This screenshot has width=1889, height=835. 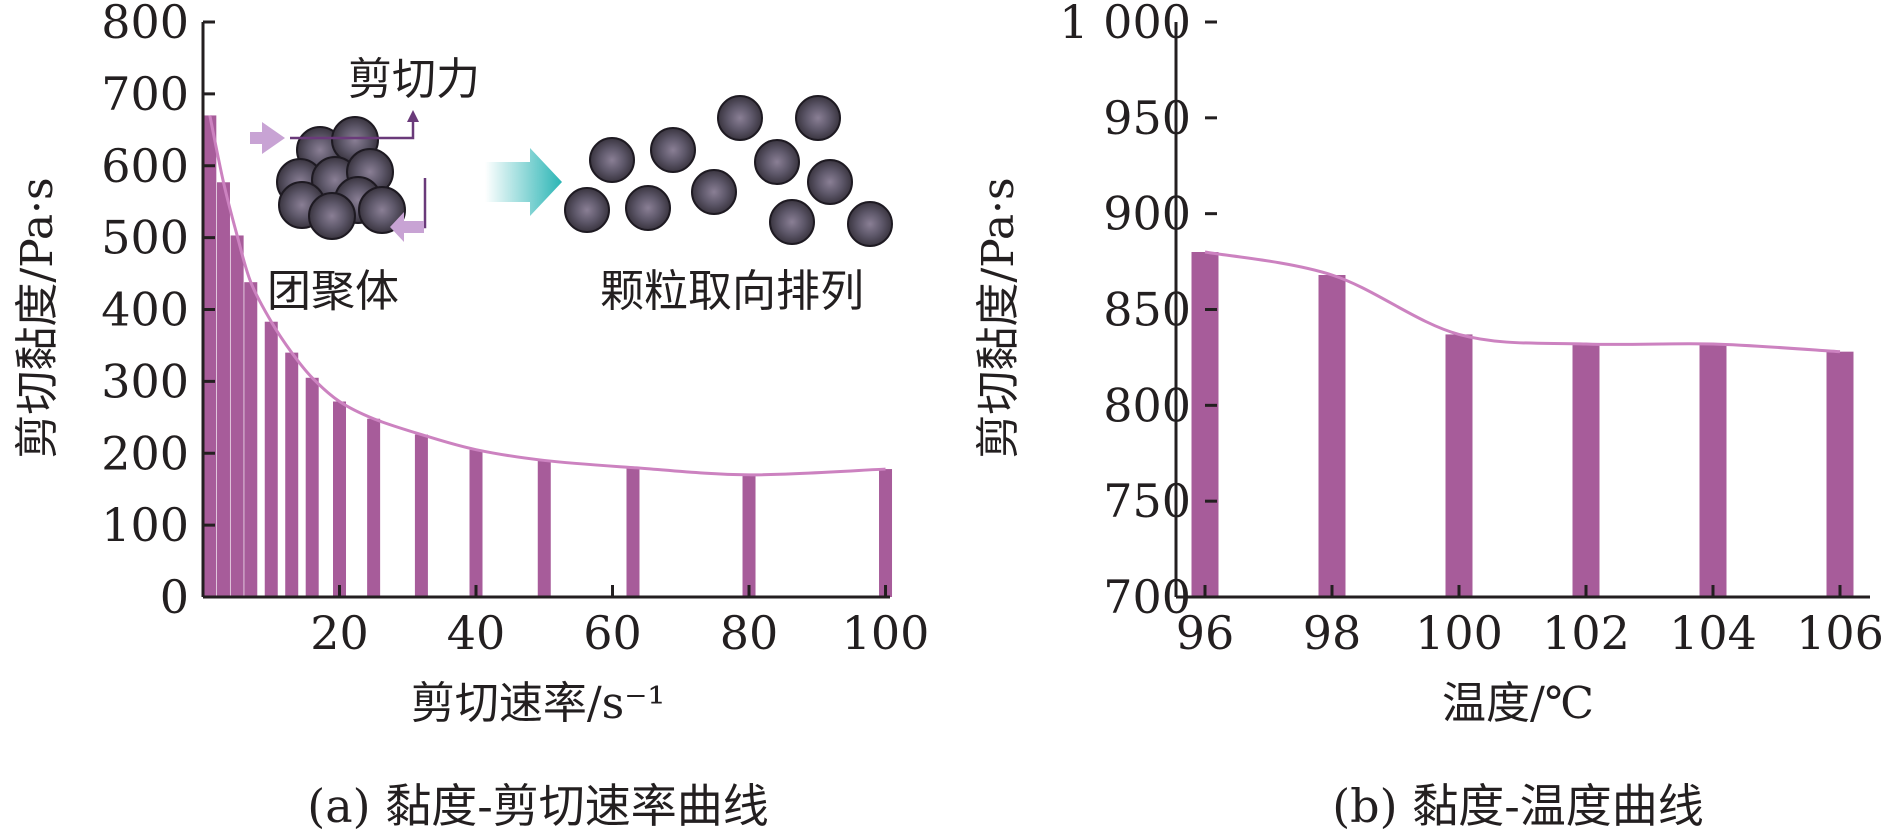 I want to click on panel-b-viscosity-curve, so click(x=1522, y=302).